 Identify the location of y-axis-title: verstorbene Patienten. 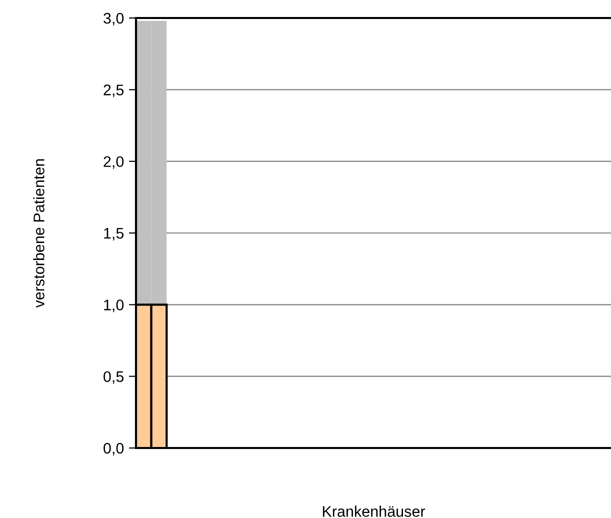
(38, 233).